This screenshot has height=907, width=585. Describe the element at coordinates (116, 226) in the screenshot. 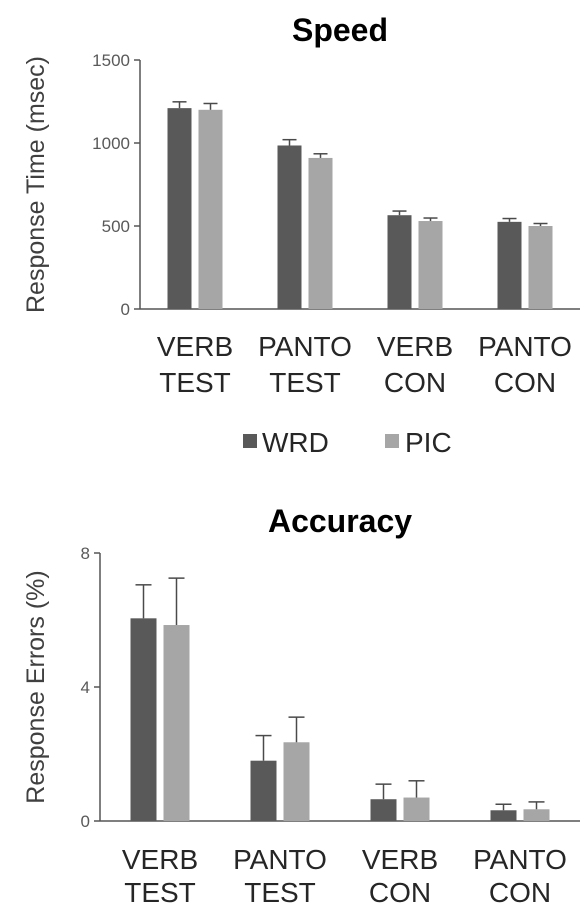

I see `y-tick-label: 500` at that location.